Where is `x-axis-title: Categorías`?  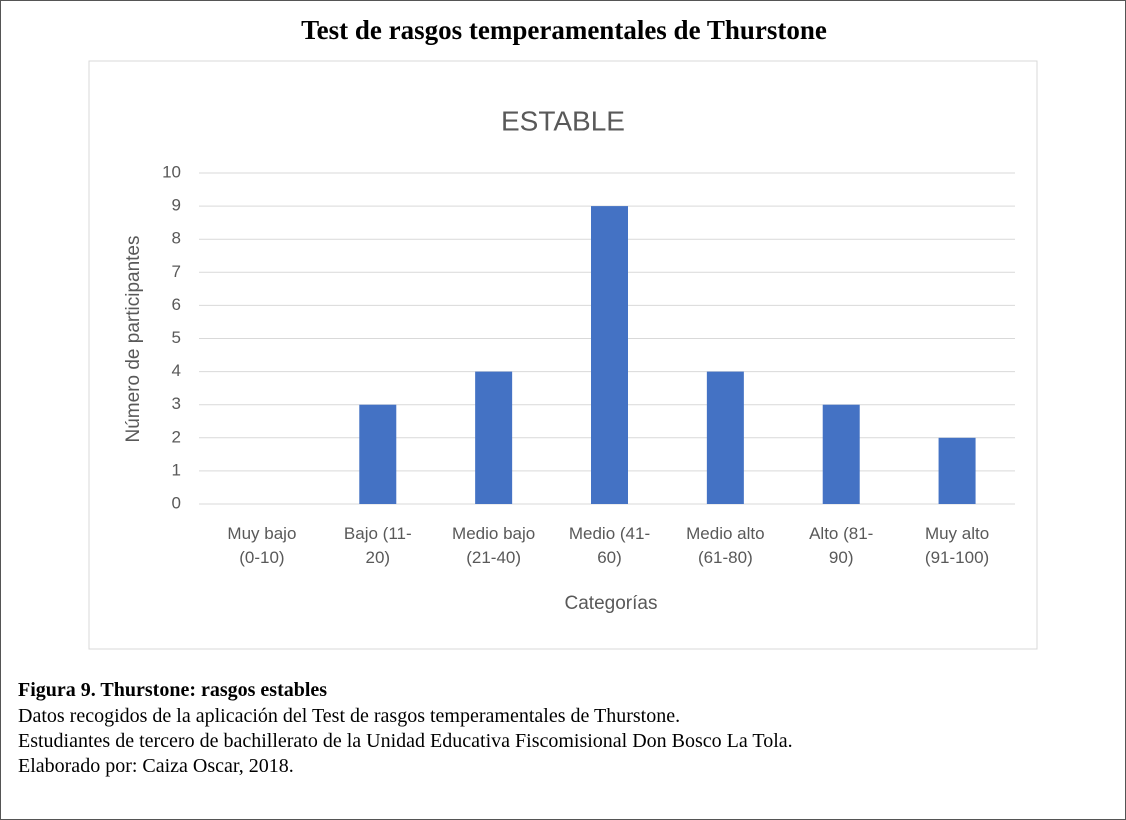
x-axis-title: Categorías is located at coordinates (611, 603).